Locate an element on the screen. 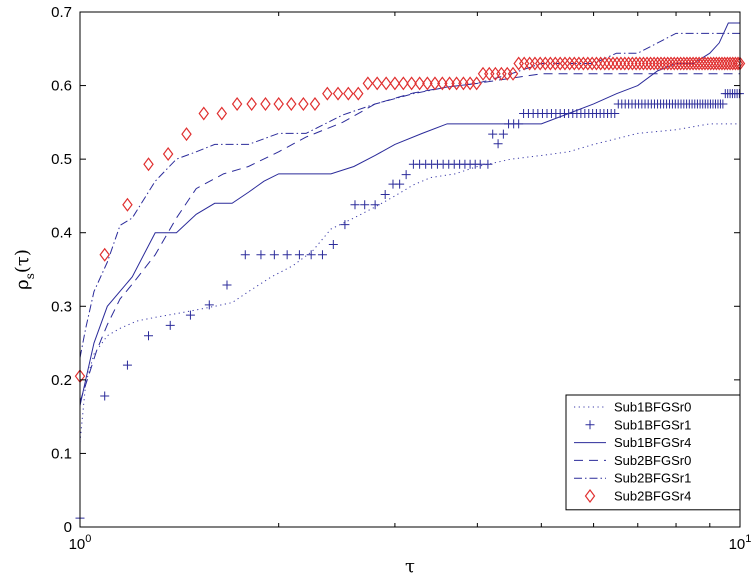  y-axis-label-argument: (τ) is located at coordinates (22, 261).